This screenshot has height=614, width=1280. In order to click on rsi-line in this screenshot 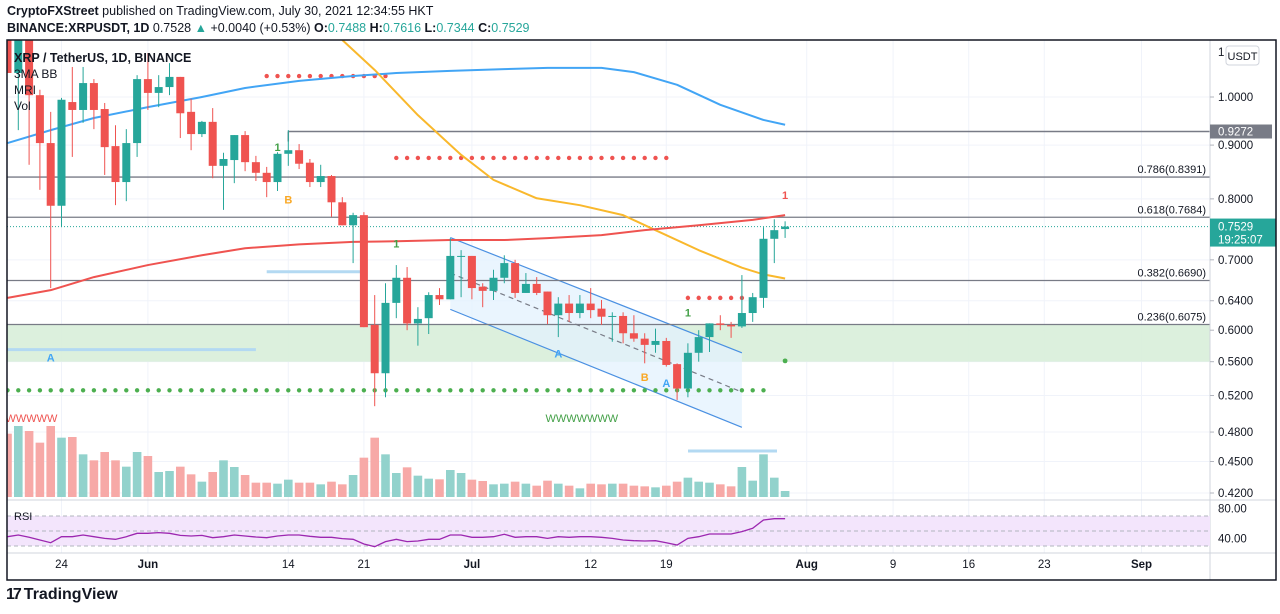, I will do `click(396, 533)`.